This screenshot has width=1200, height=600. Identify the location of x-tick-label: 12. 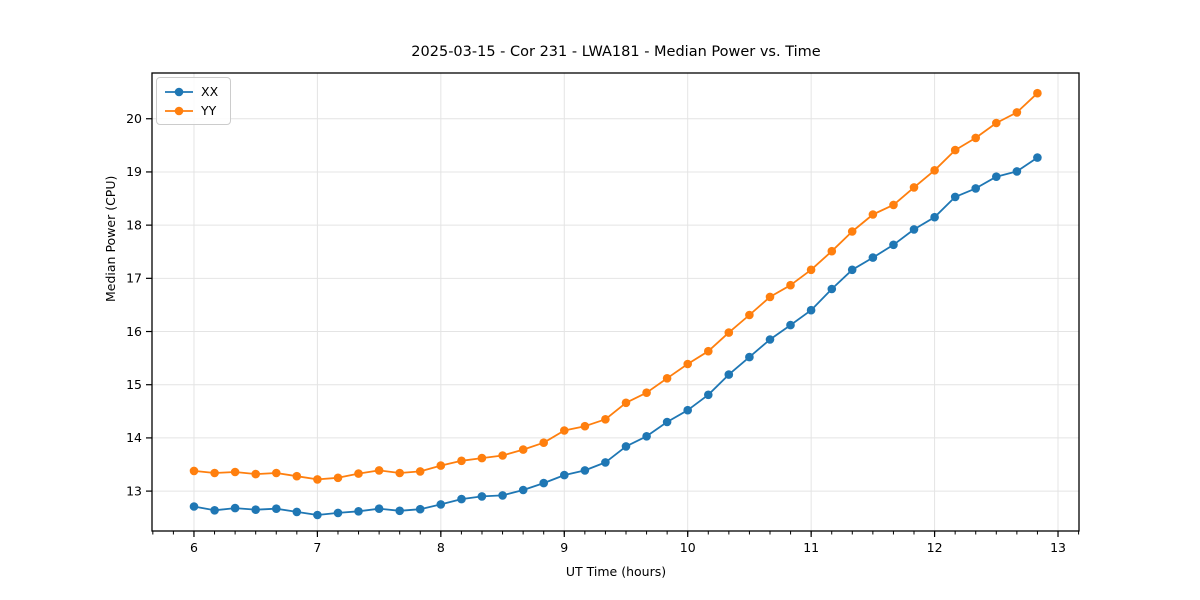
(935, 547).